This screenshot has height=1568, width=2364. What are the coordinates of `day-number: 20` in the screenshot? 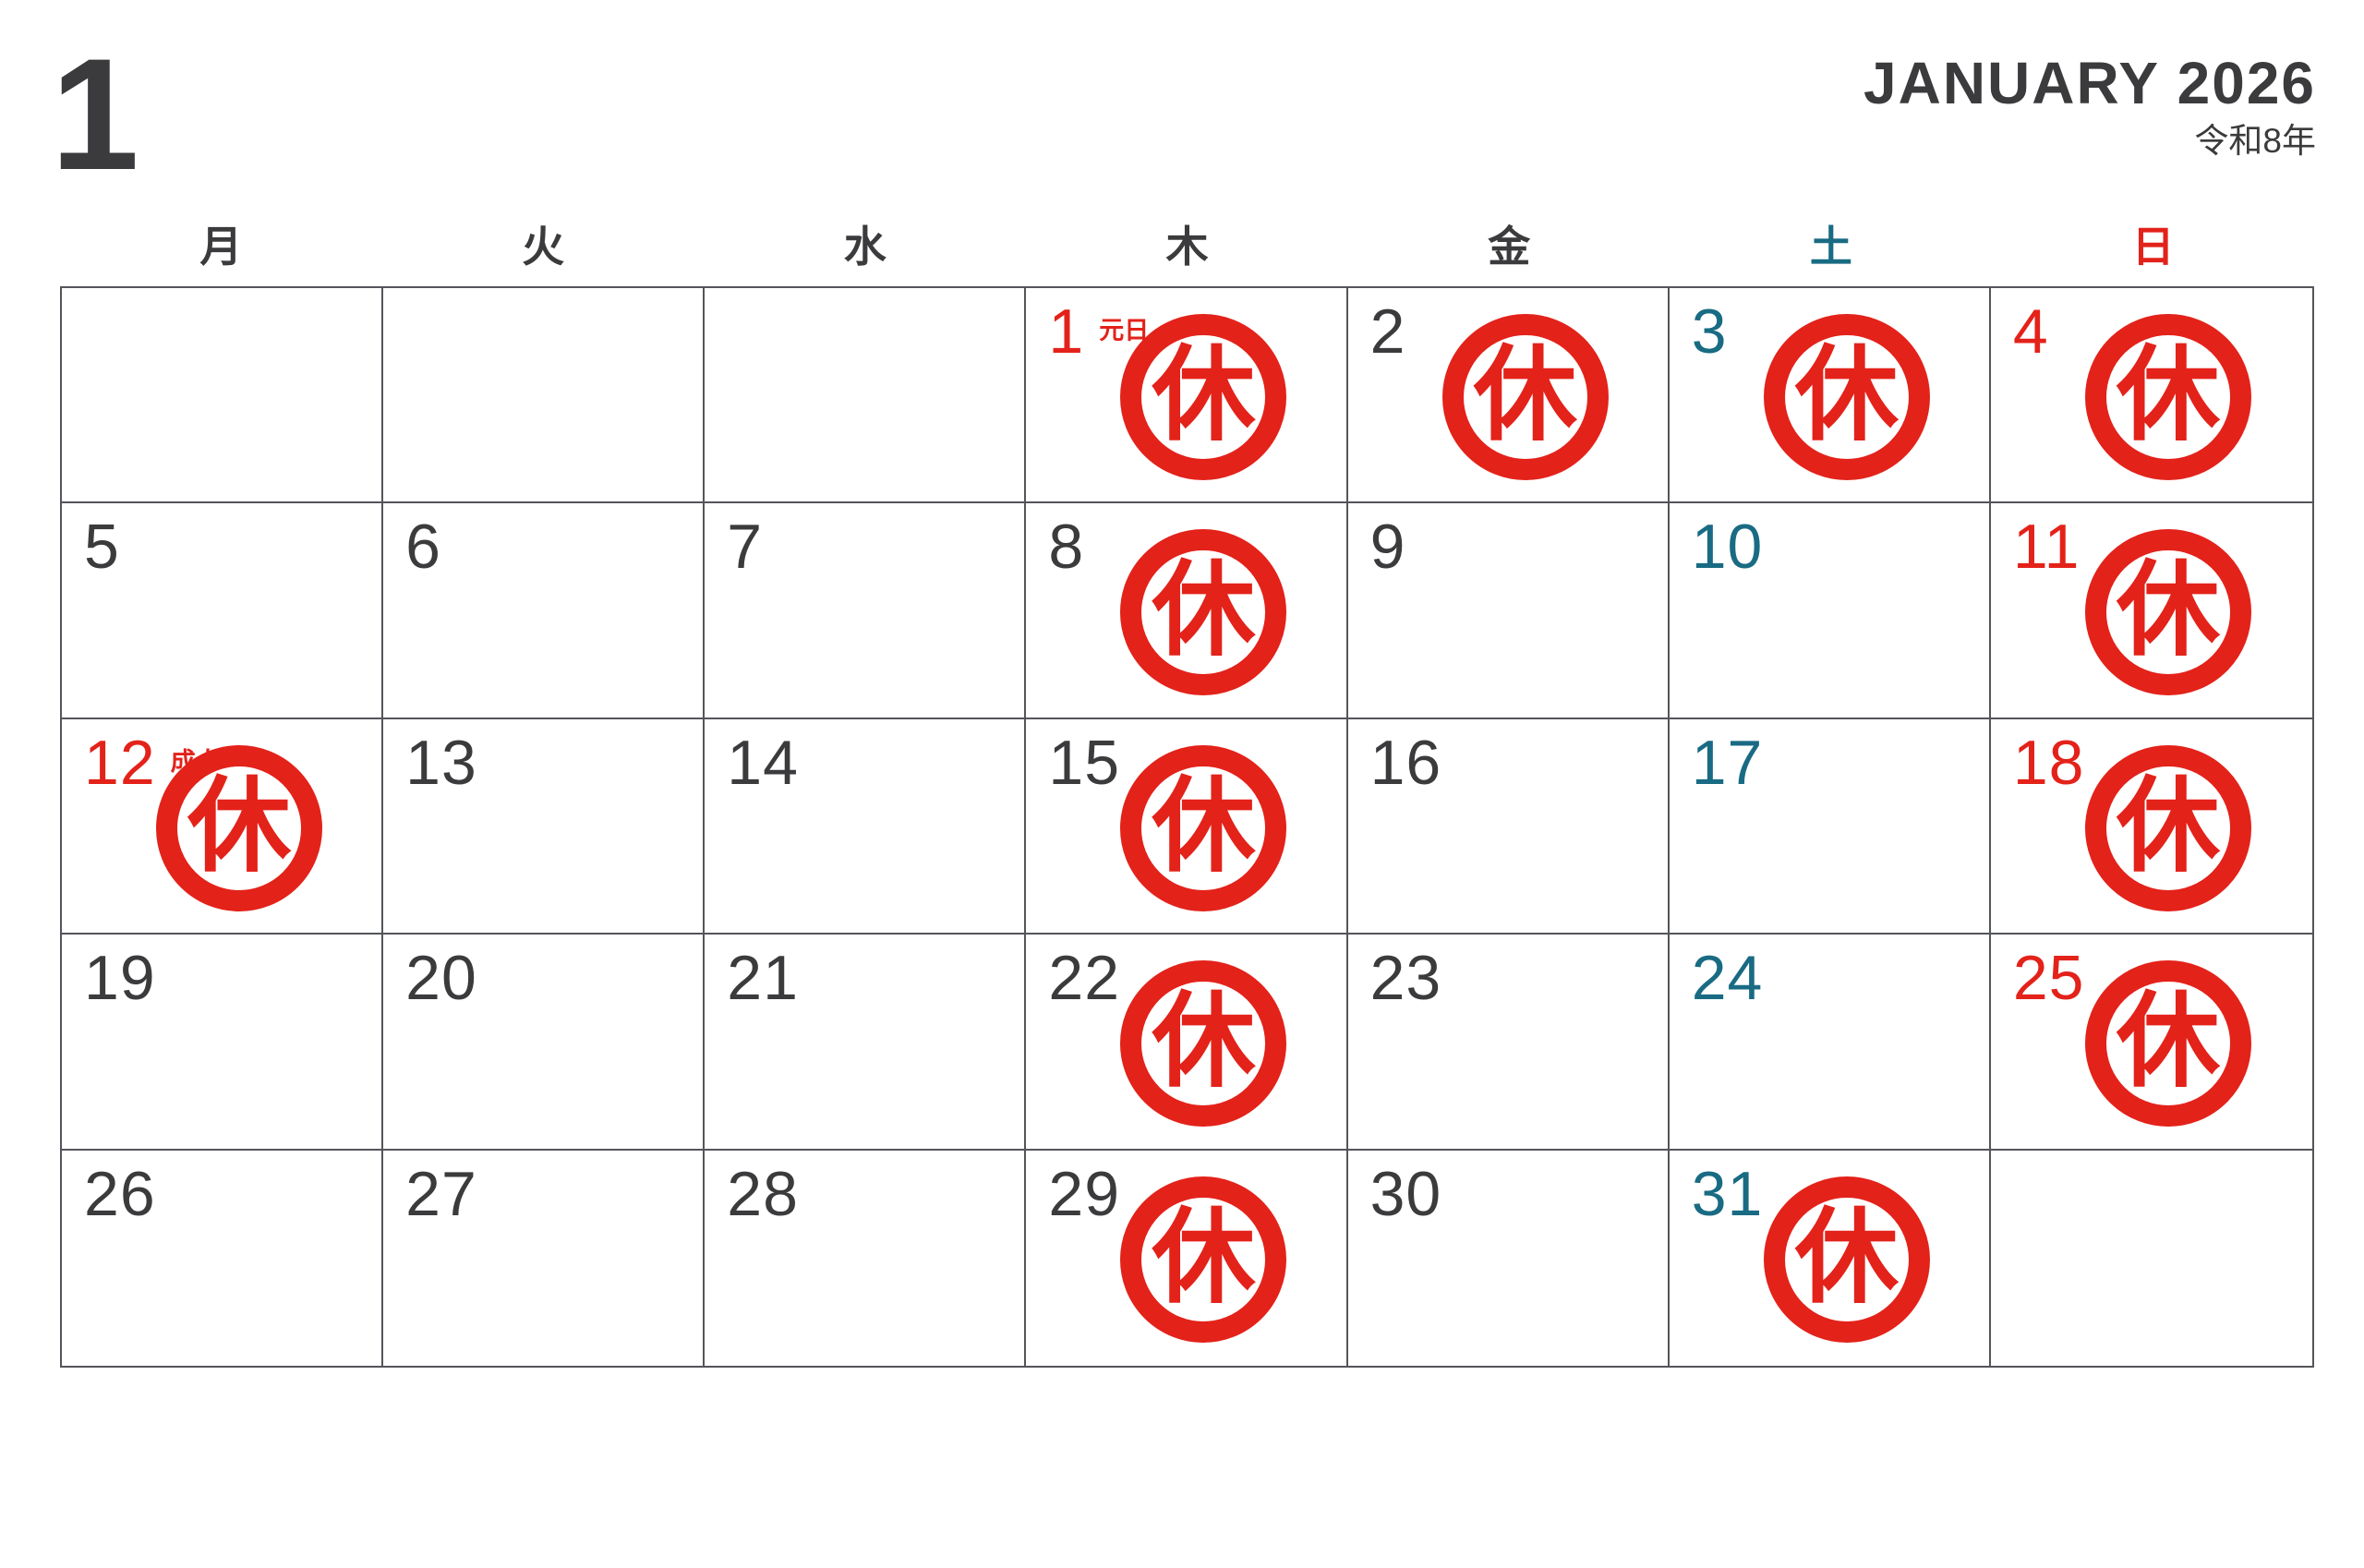 It's located at (441, 979).